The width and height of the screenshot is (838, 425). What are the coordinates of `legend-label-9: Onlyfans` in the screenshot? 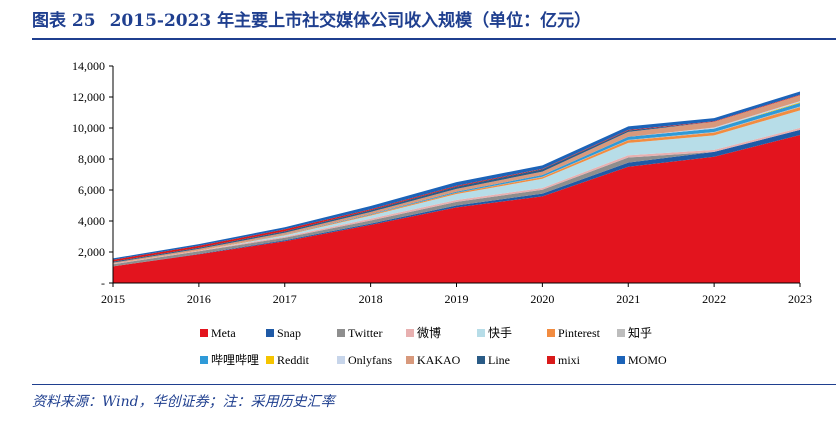 It's located at (370, 360).